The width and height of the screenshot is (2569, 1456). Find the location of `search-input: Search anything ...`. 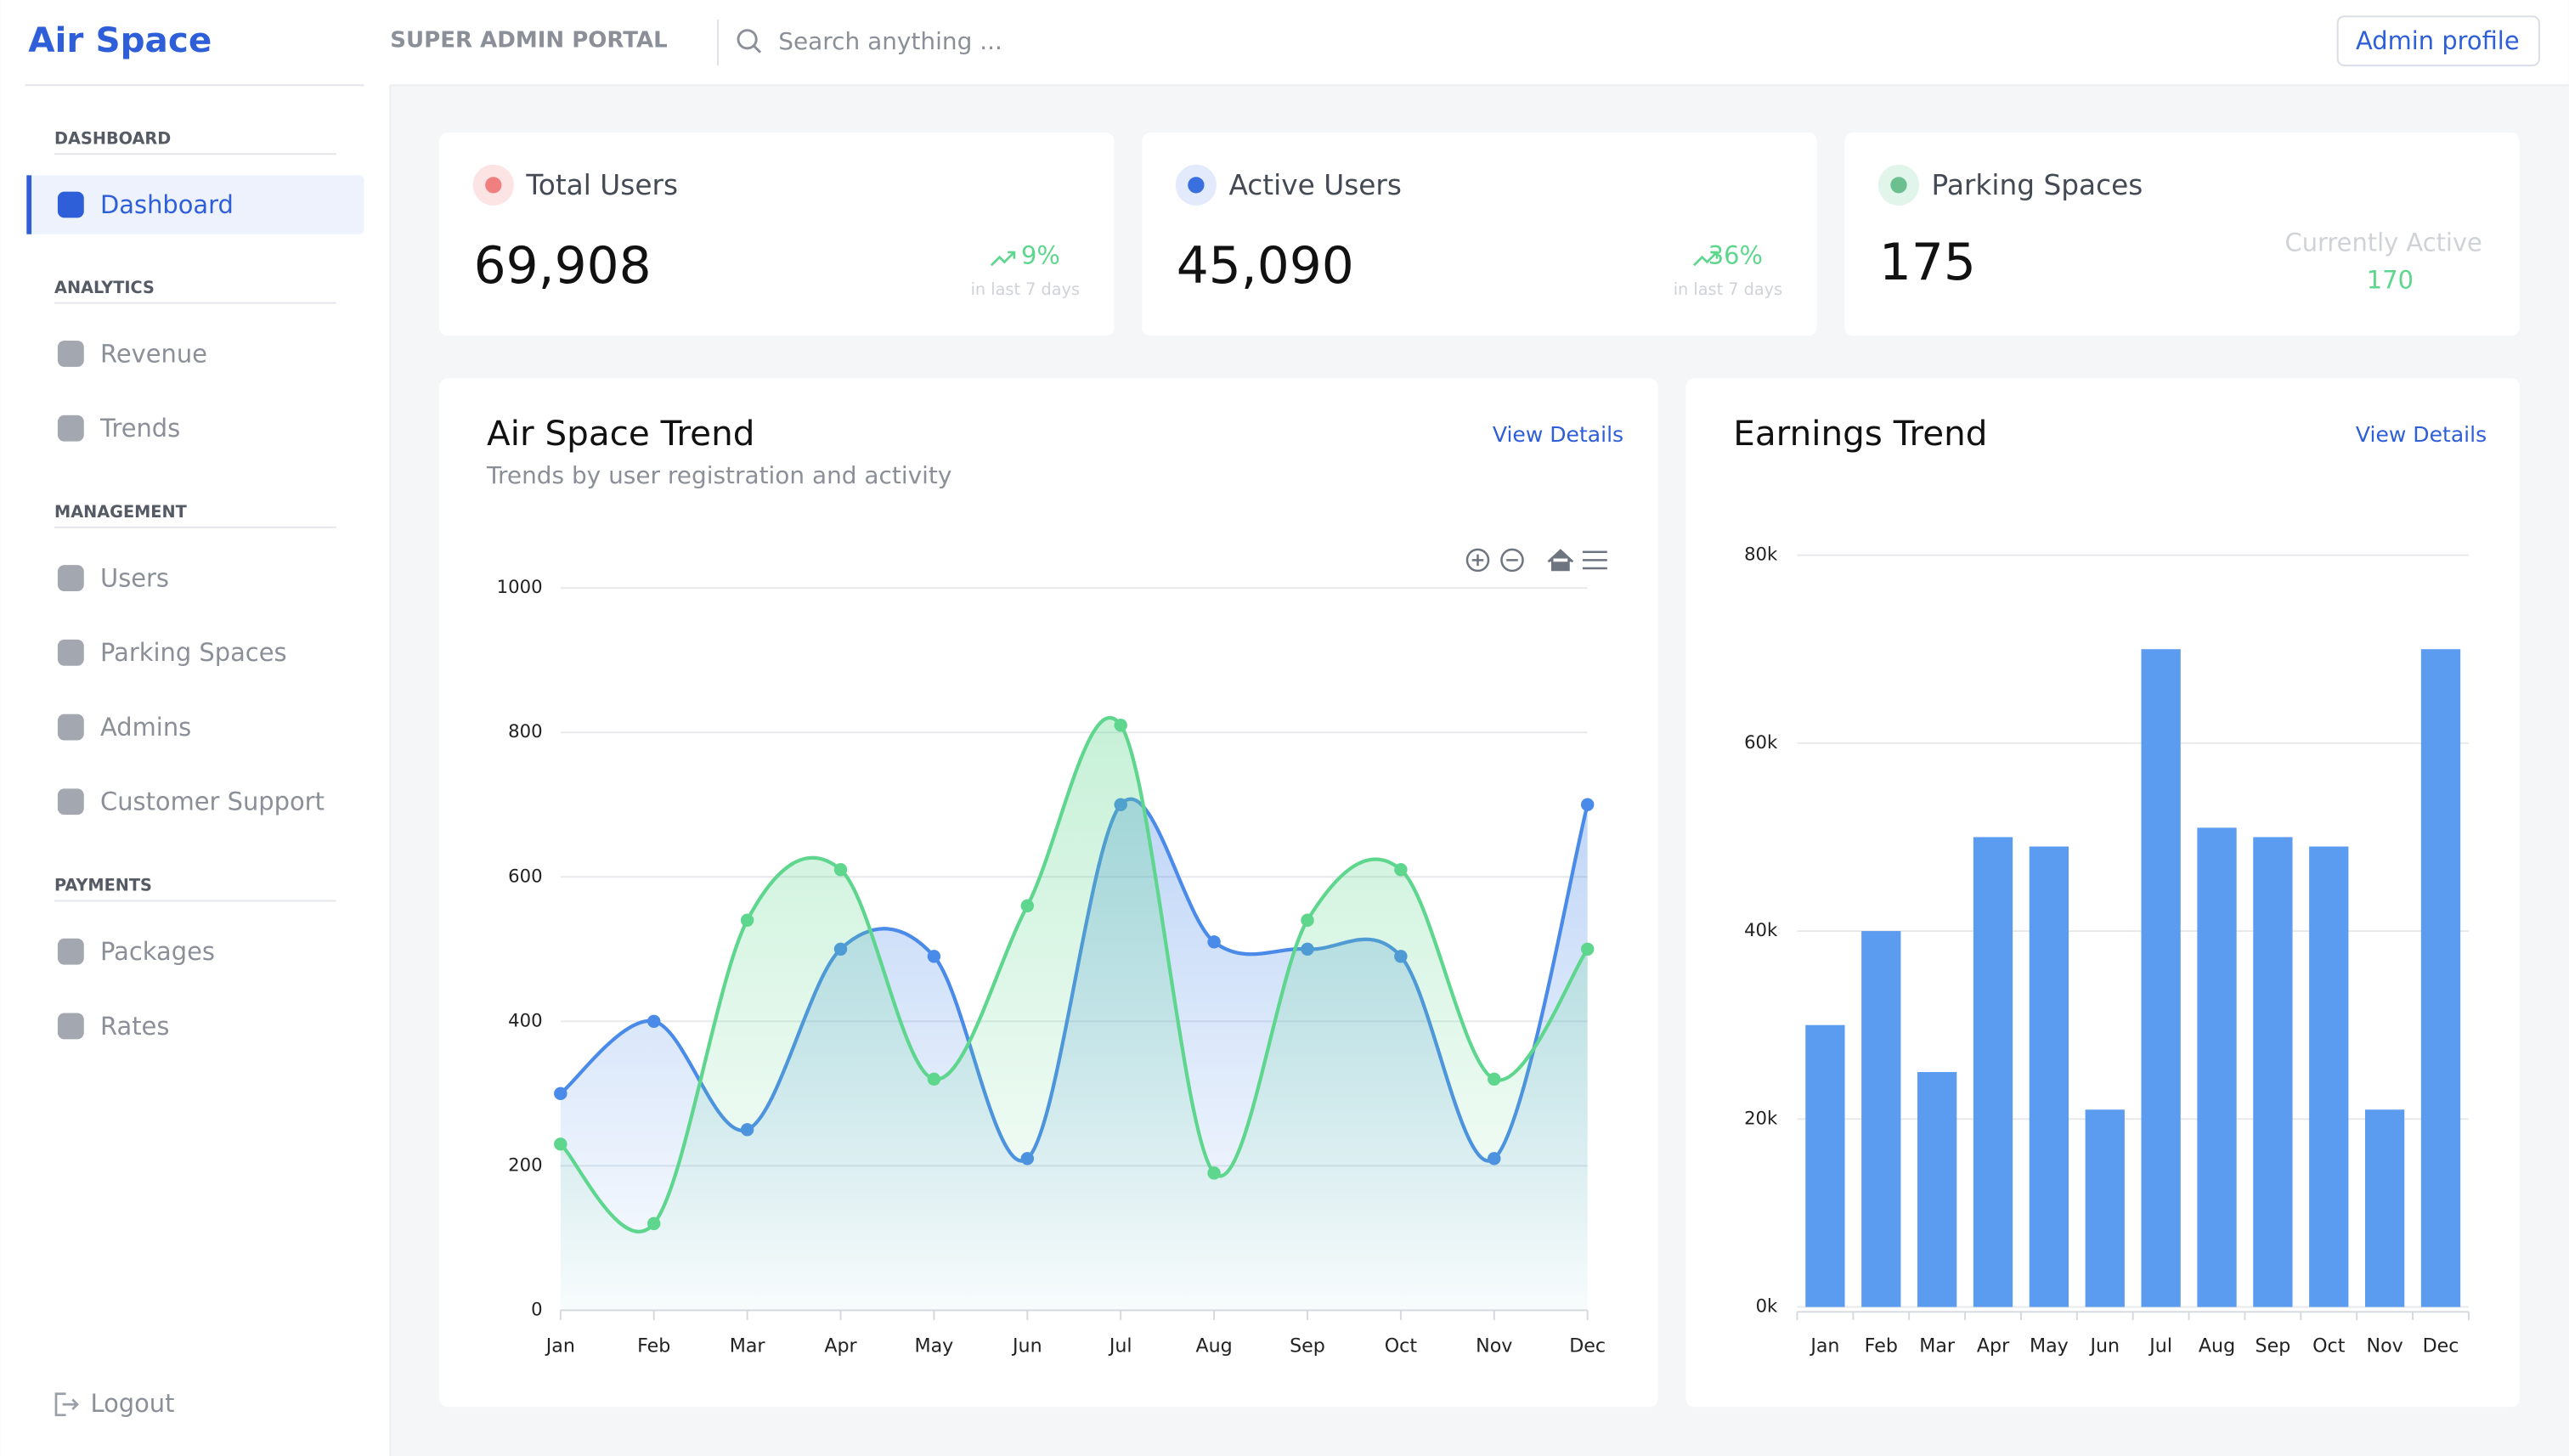

search-input: Search anything ... is located at coordinates (890, 41).